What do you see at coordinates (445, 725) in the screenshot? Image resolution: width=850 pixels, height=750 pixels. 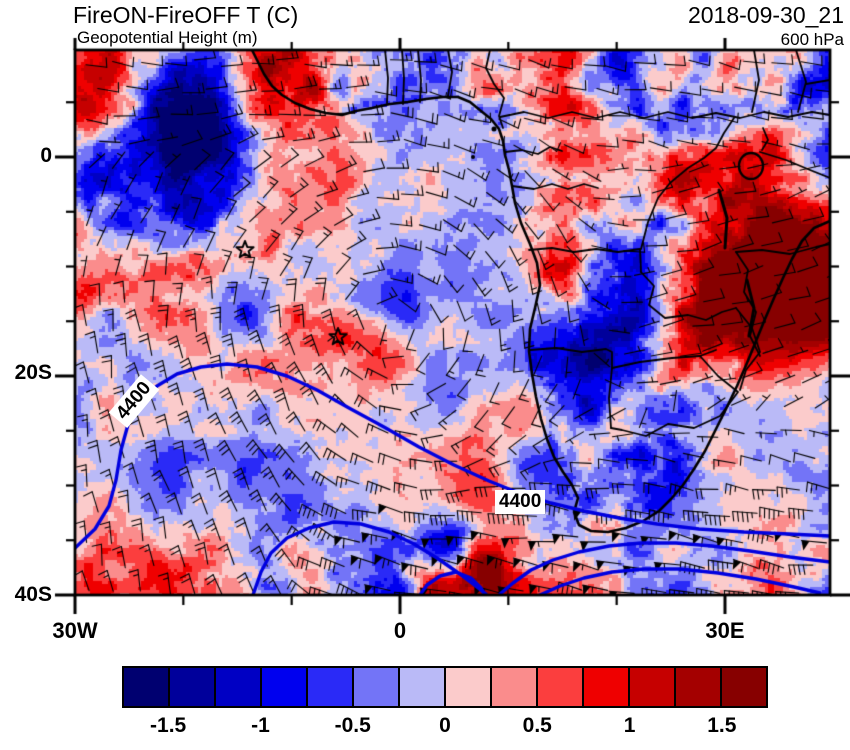 I see `colorbar-tick-label: 0` at bounding box center [445, 725].